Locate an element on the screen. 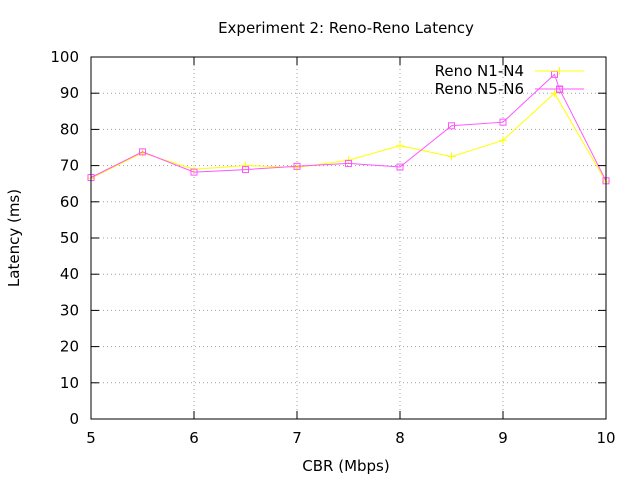 The height and width of the screenshot is (480, 640). legend-label-n5-n6: Reno N5-N6 is located at coordinates (479, 89).